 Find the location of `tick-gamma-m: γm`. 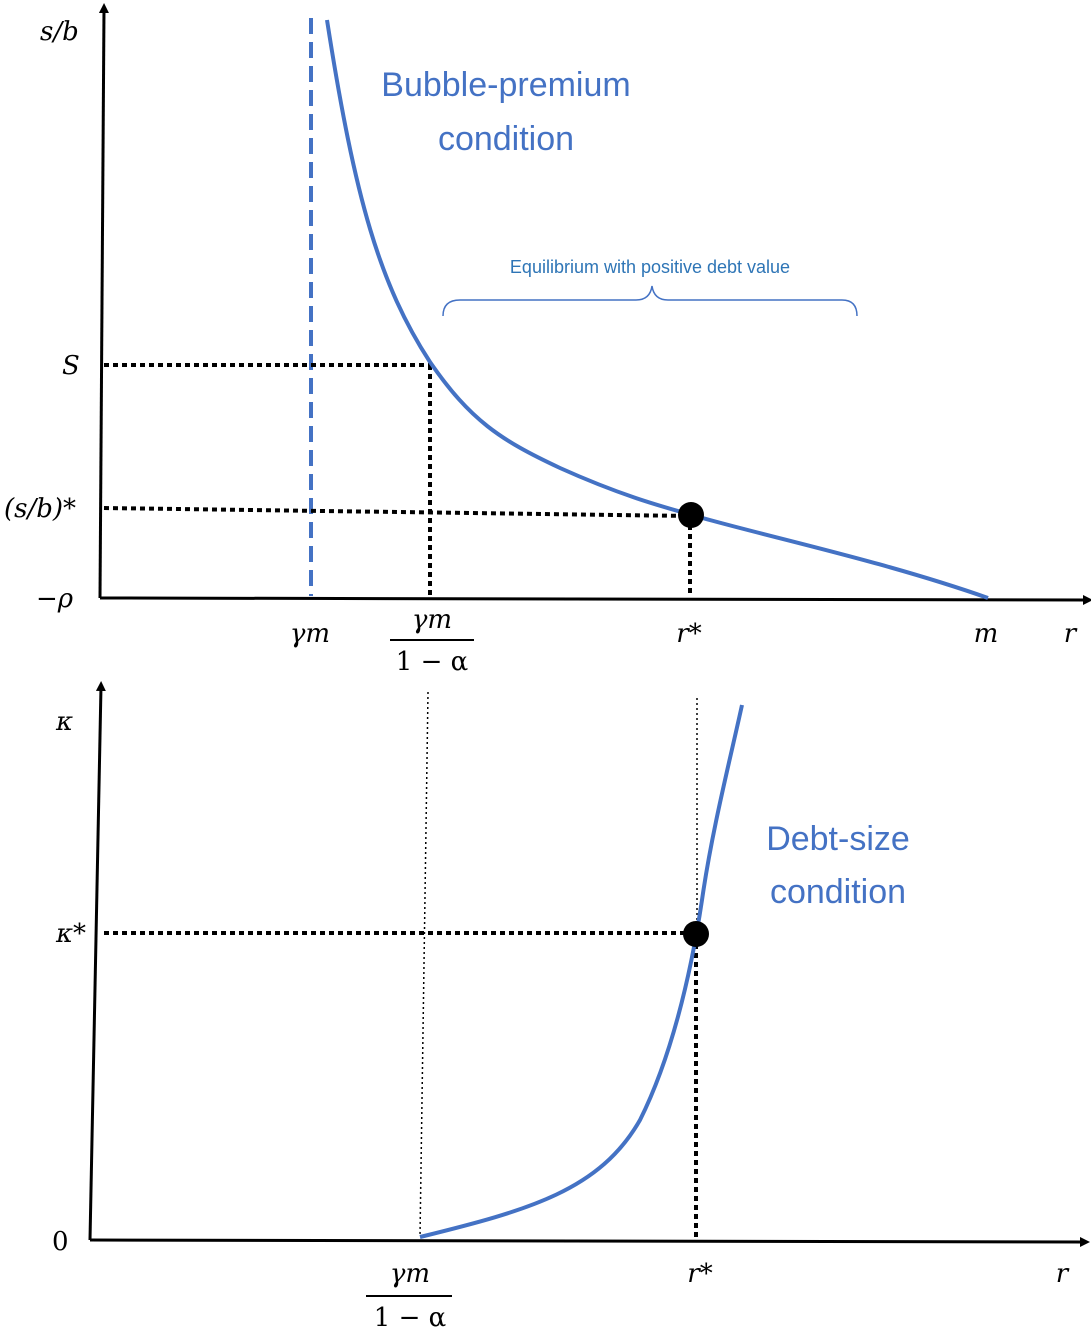

tick-gamma-m: γm is located at coordinates (310, 634).